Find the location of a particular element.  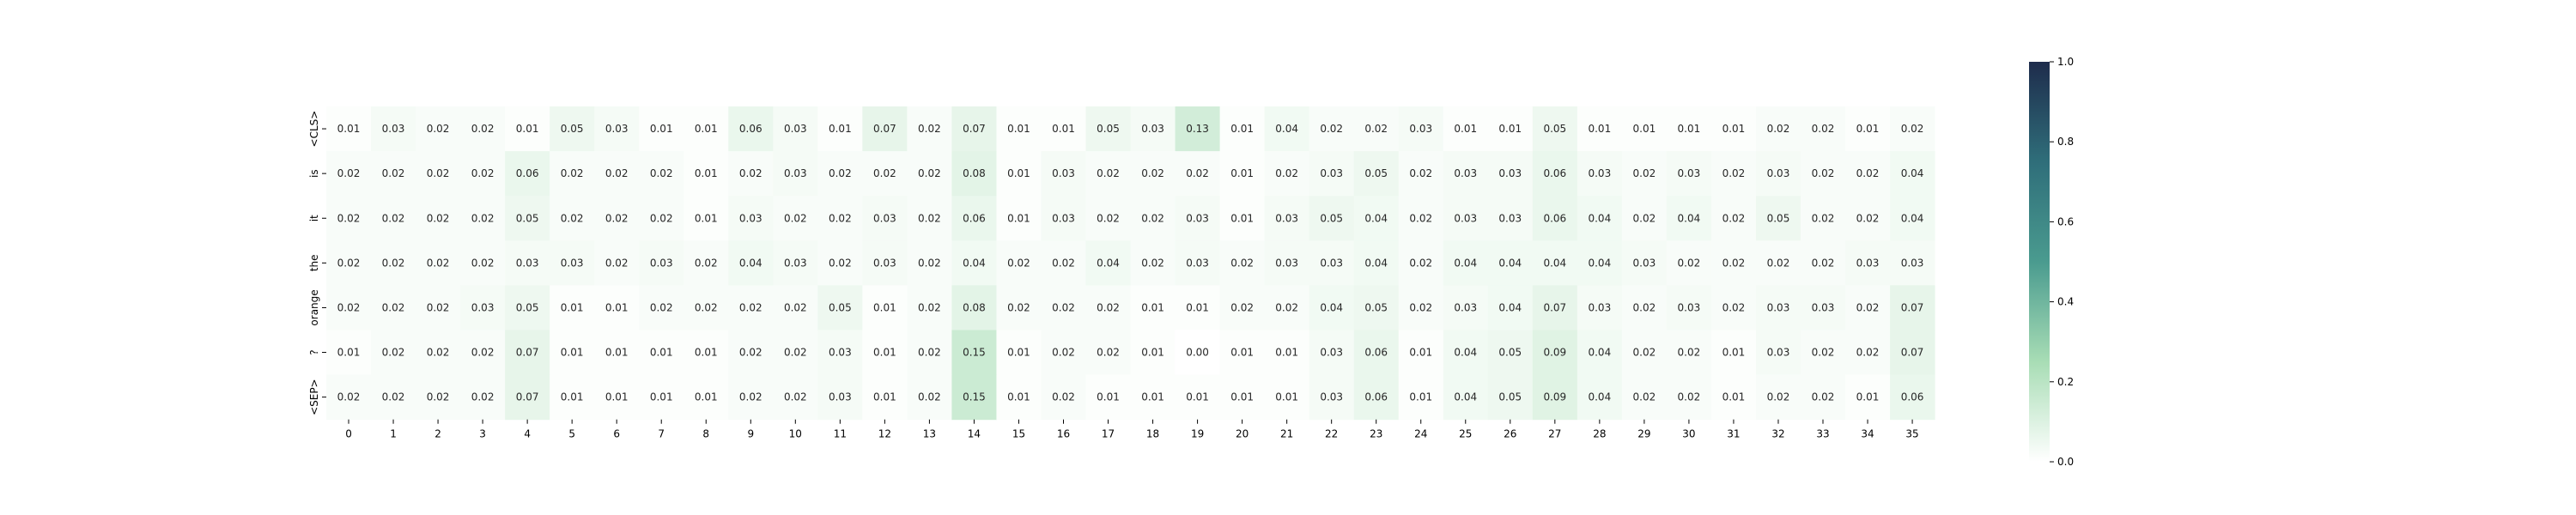

colorbar-gradient is located at coordinates (2040, 262).